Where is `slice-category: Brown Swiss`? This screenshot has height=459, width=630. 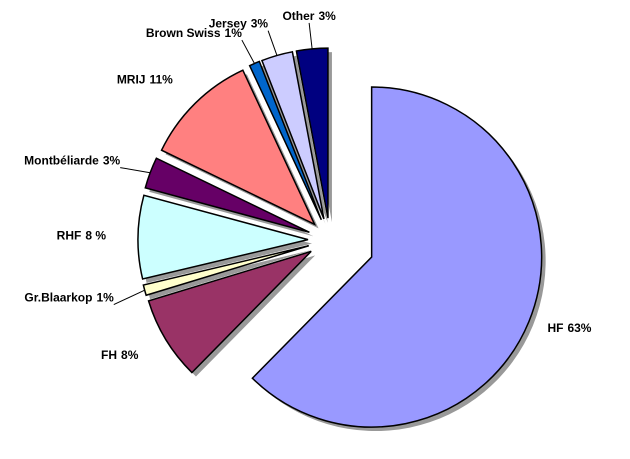 slice-category: Brown Swiss is located at coordinates (183, 33).